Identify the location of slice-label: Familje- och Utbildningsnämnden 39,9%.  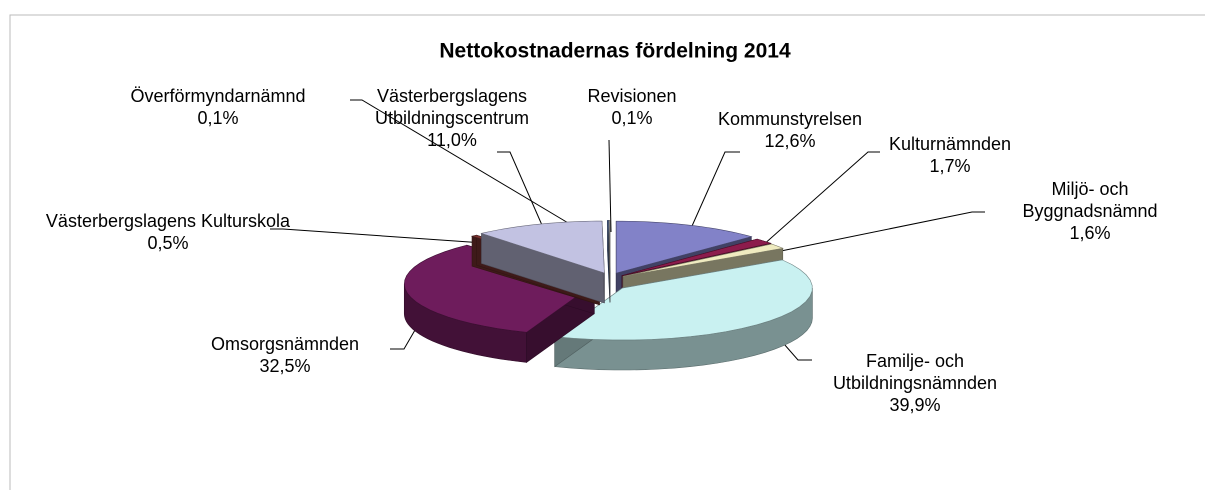
(915, 383).